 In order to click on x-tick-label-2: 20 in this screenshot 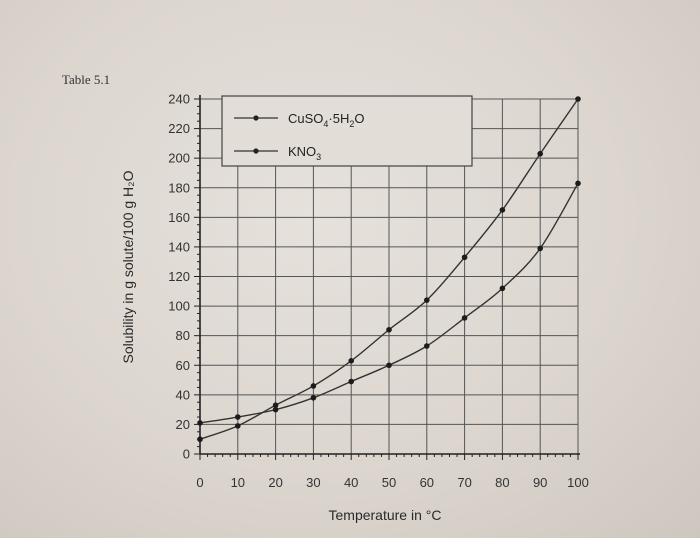, I will do `click(275, 482)`.